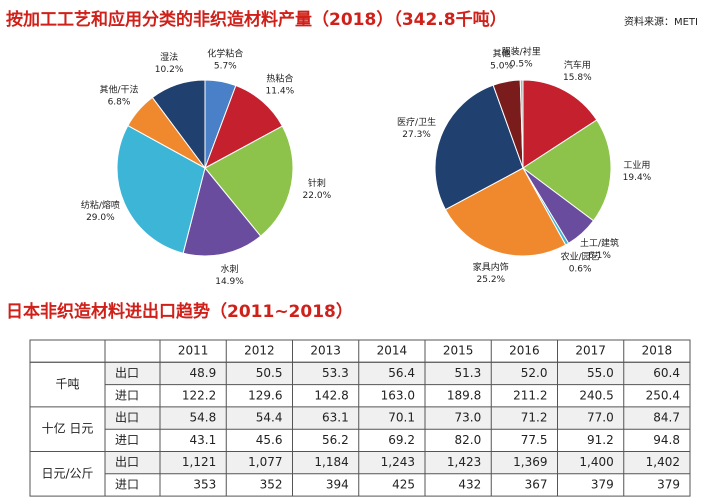 The width and height of the screenshot is (704, 504). What do you see at coordinates (317, 183) in the screenshot?
I see `slice-label: 针刺` at bounding box center [317, 183].